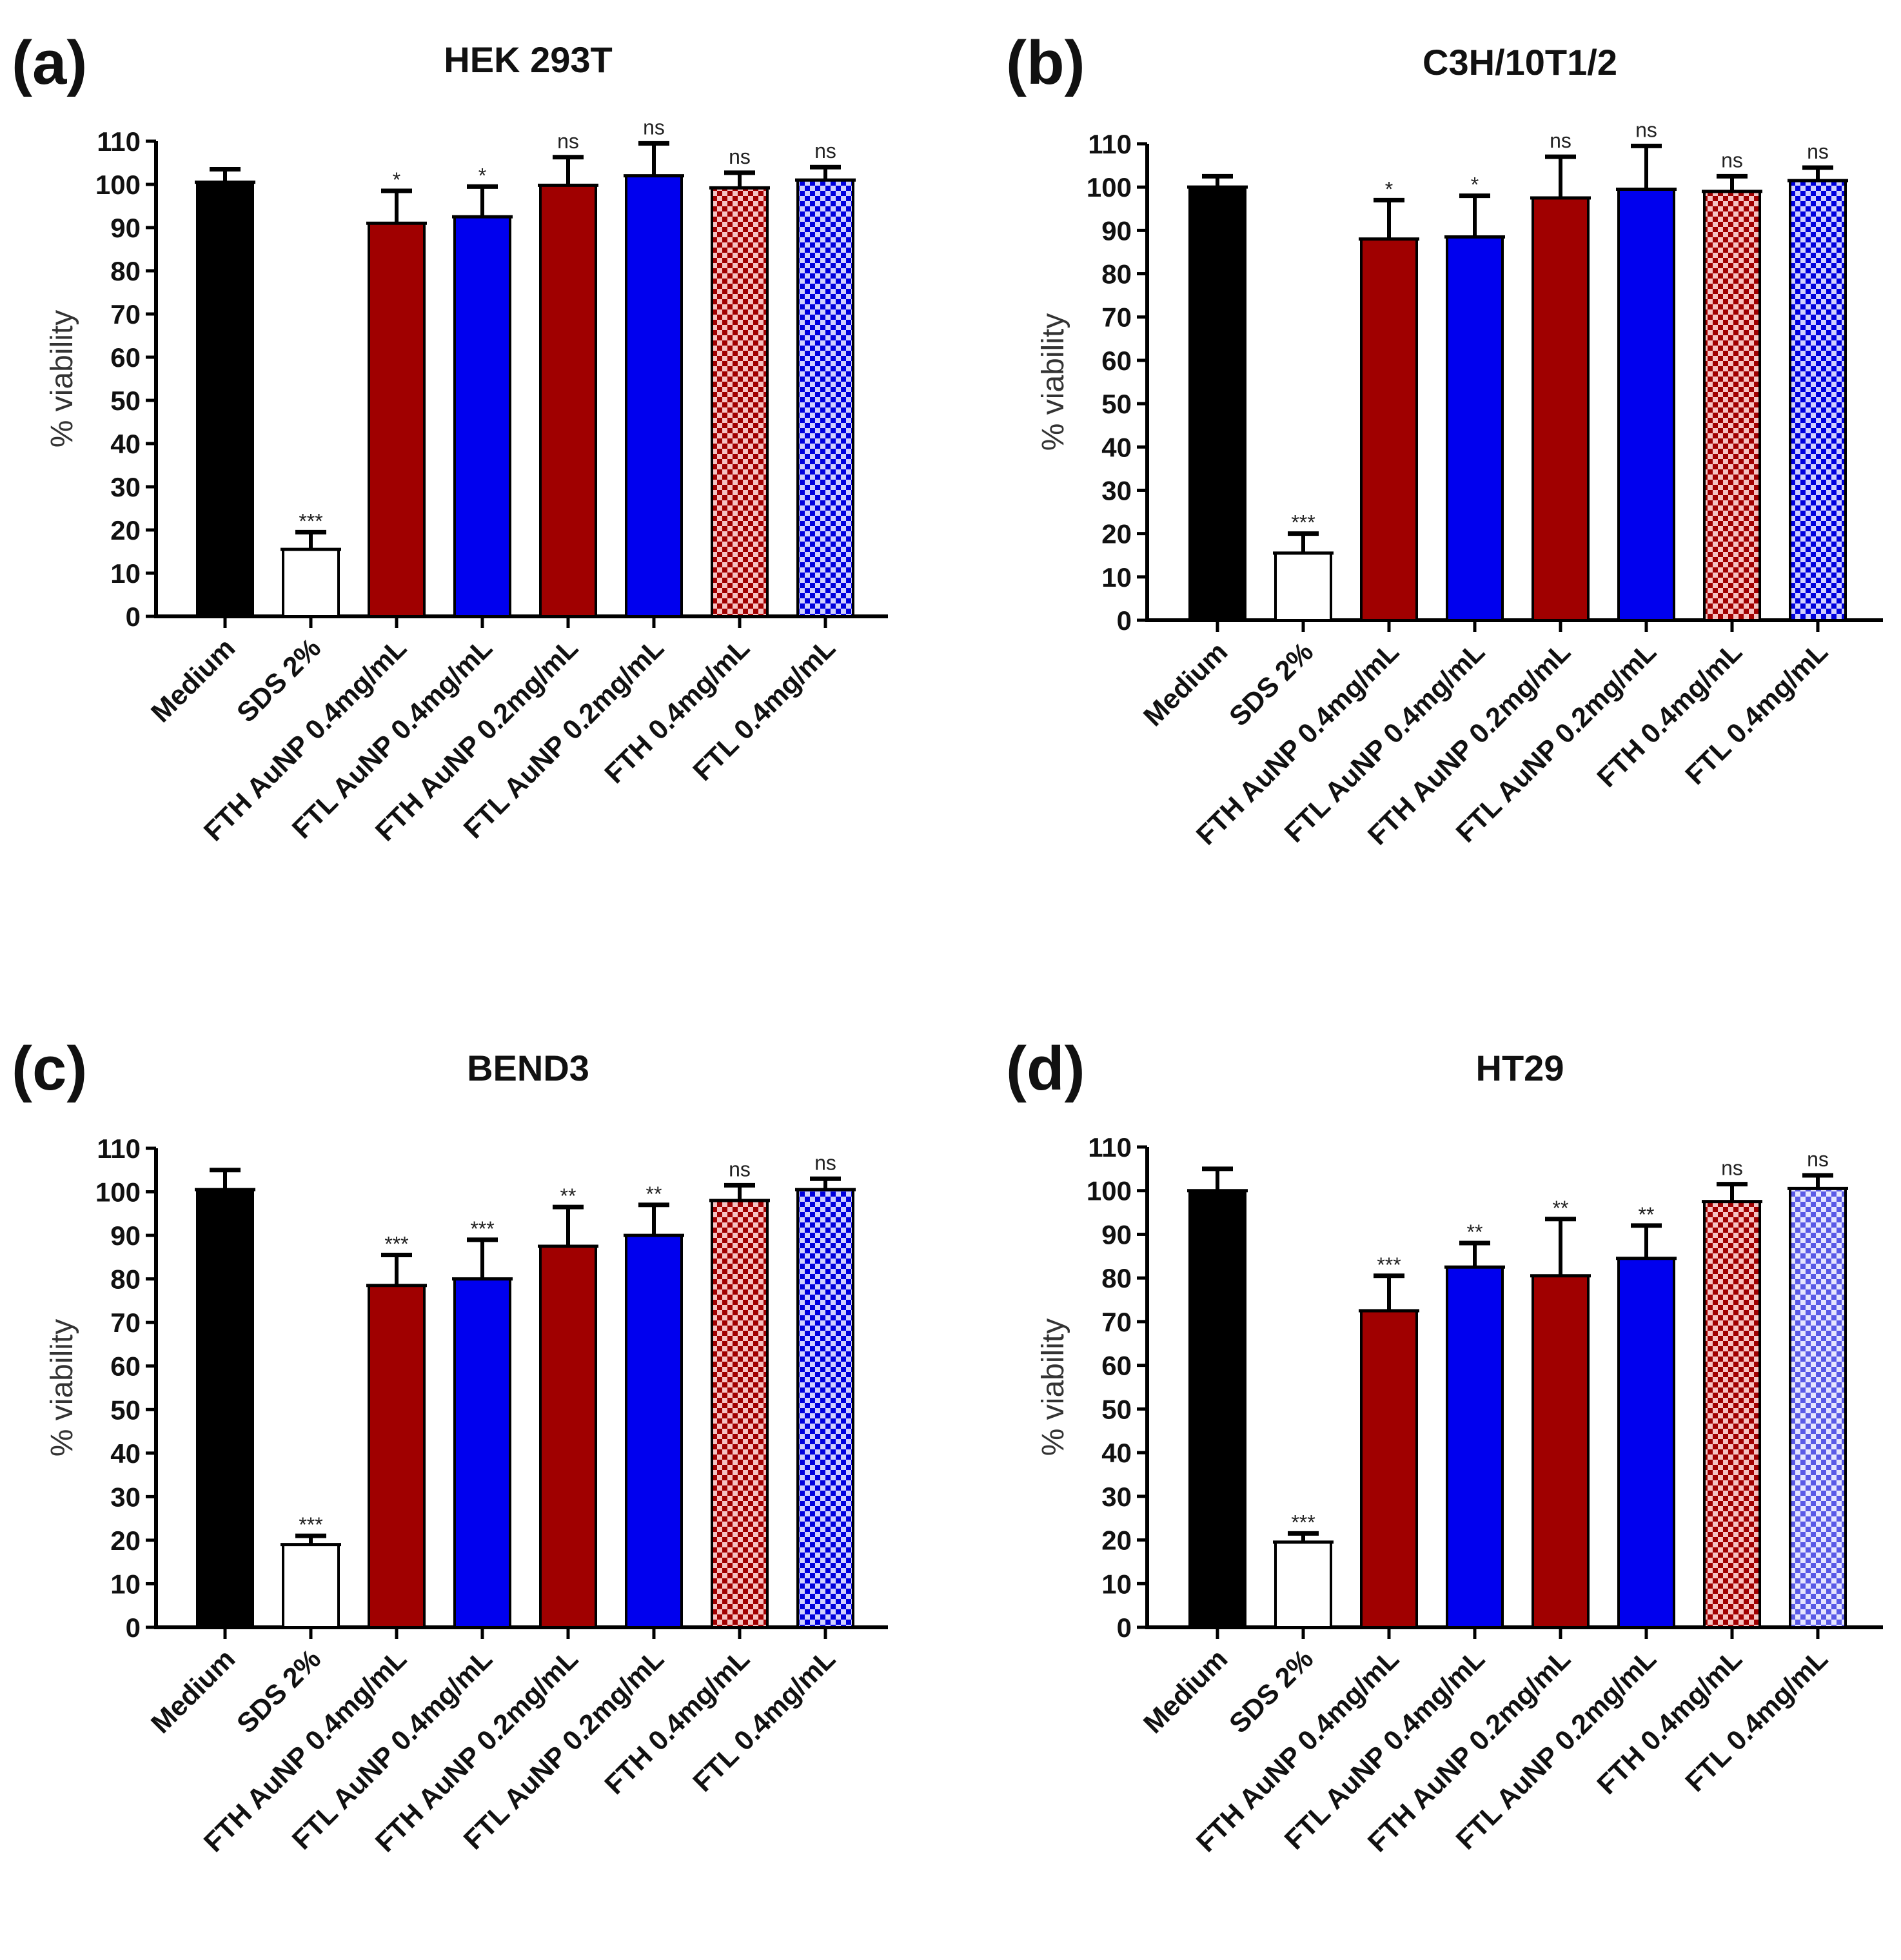 Image resolution: width=1901 pixels, height=1960 pixels. Describe the element at coordinates (1045, 62) in the screenshot. I see `panel-label: (b)` at that location.